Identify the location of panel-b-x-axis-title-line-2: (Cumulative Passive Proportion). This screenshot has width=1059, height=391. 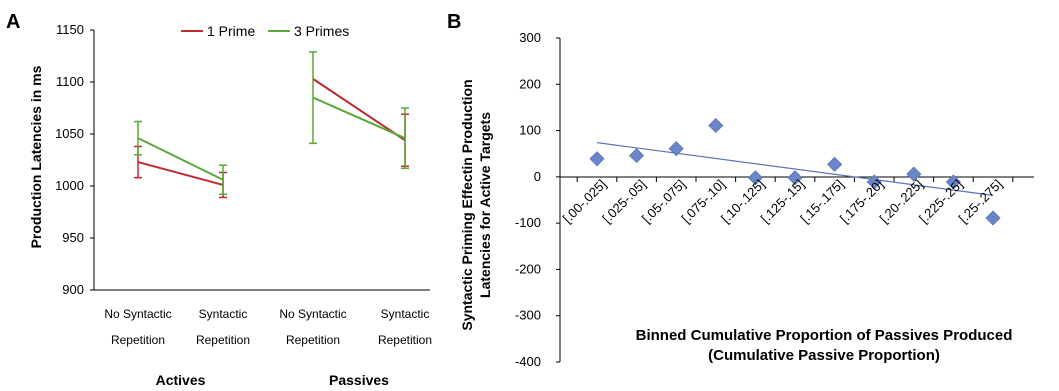
(824, 355).